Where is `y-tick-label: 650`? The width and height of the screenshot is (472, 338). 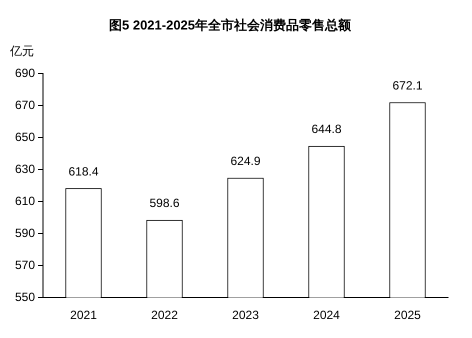
y-tick-label: 650 is located at coordinates (25, 137).